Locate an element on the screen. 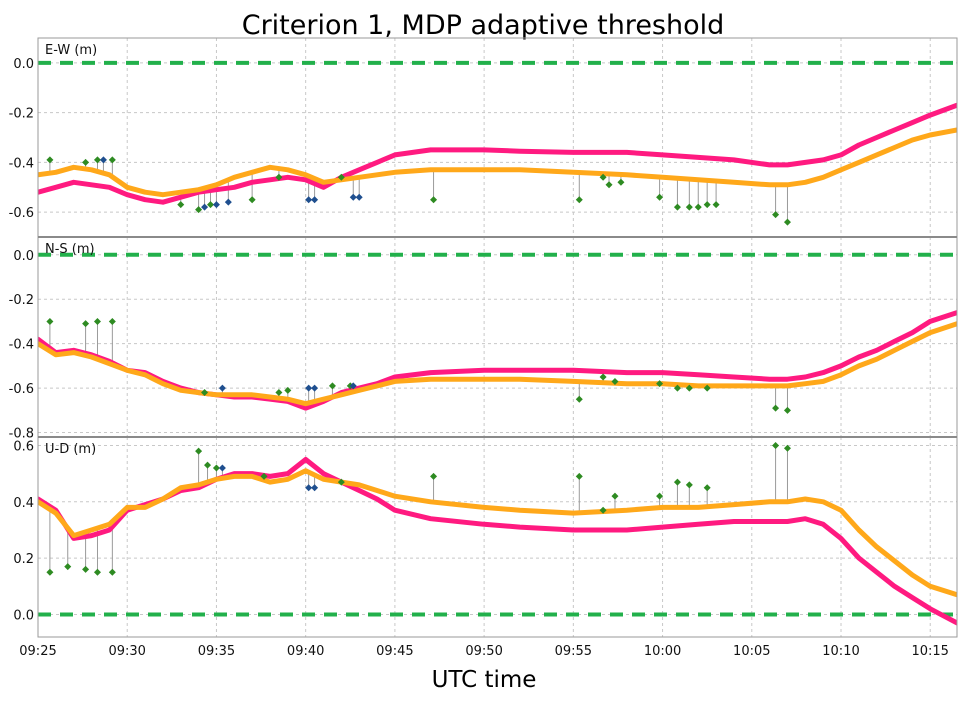 The width and height of the screenshot is (962, 705). x-tick-label: 09:35 is located at coordinates (216, 651).